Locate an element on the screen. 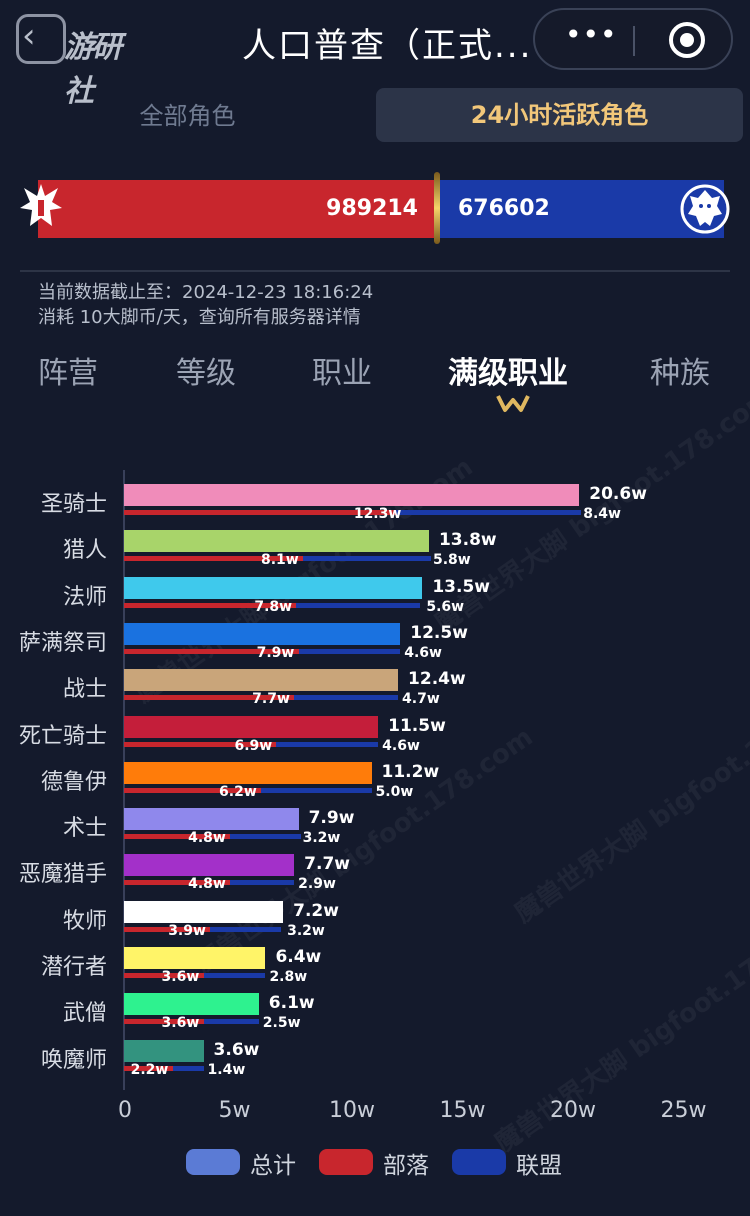  value-label-total: 7.9w is located at coordinates (331, 818).